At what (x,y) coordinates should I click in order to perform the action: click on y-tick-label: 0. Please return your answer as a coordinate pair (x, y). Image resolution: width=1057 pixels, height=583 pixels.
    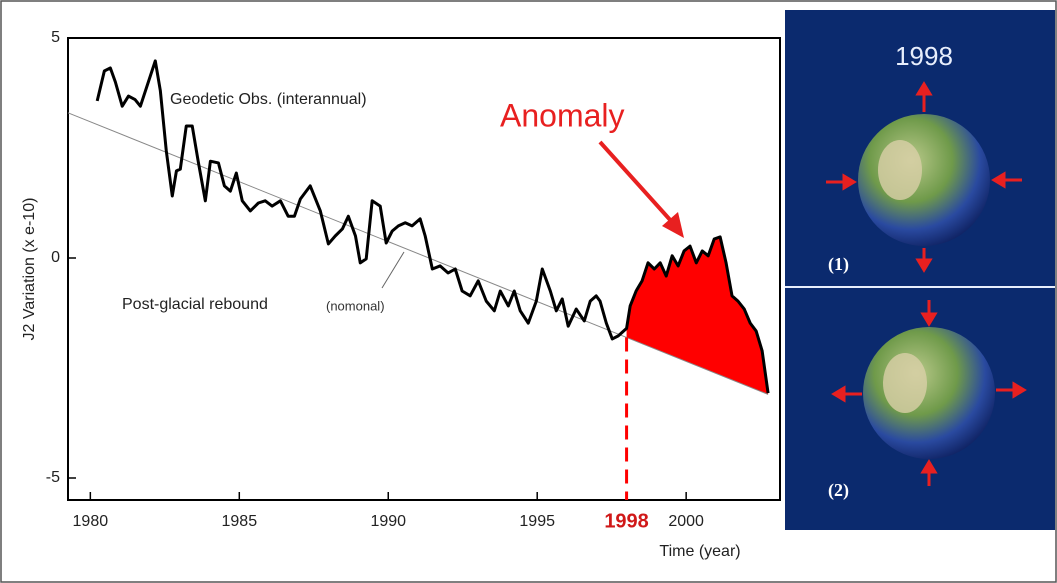
    Looking at the image, I should click on (55, 257).